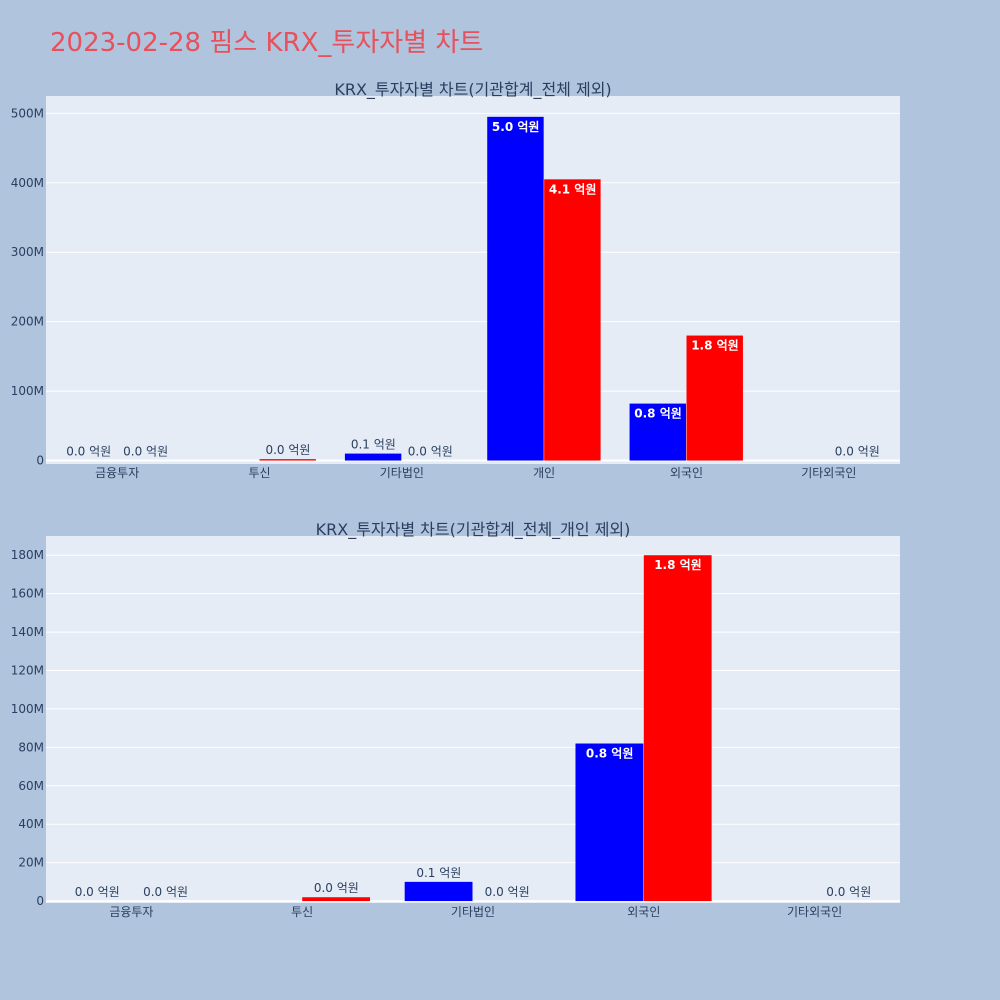  What do you see at coordinates (544, 473) in the screenshot?
I see `x-tick-label: 개인` at bounding box center [544, 473].